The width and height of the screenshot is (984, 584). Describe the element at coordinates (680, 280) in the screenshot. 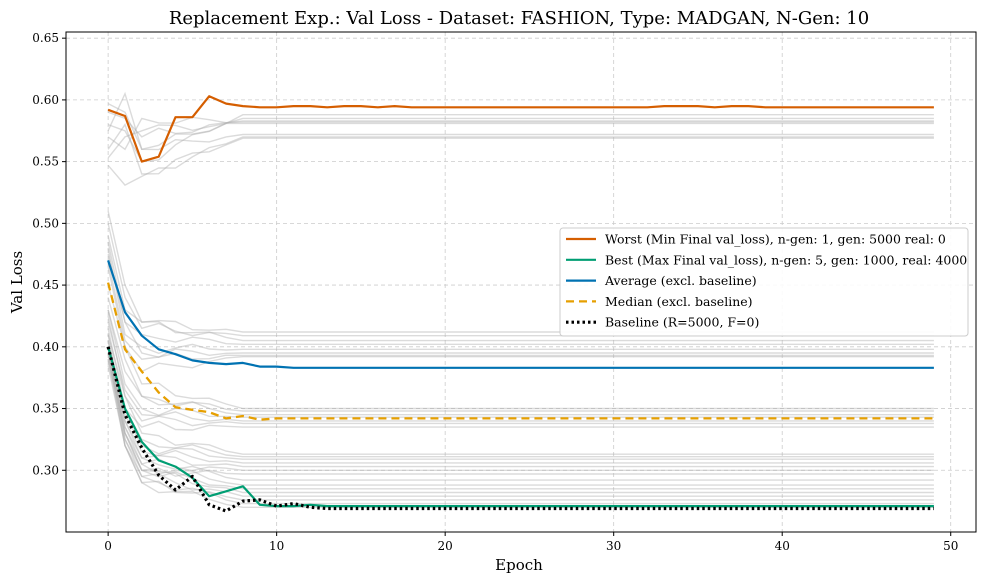

I see `legend-label-average: Average (excl. baseline)` at that location.